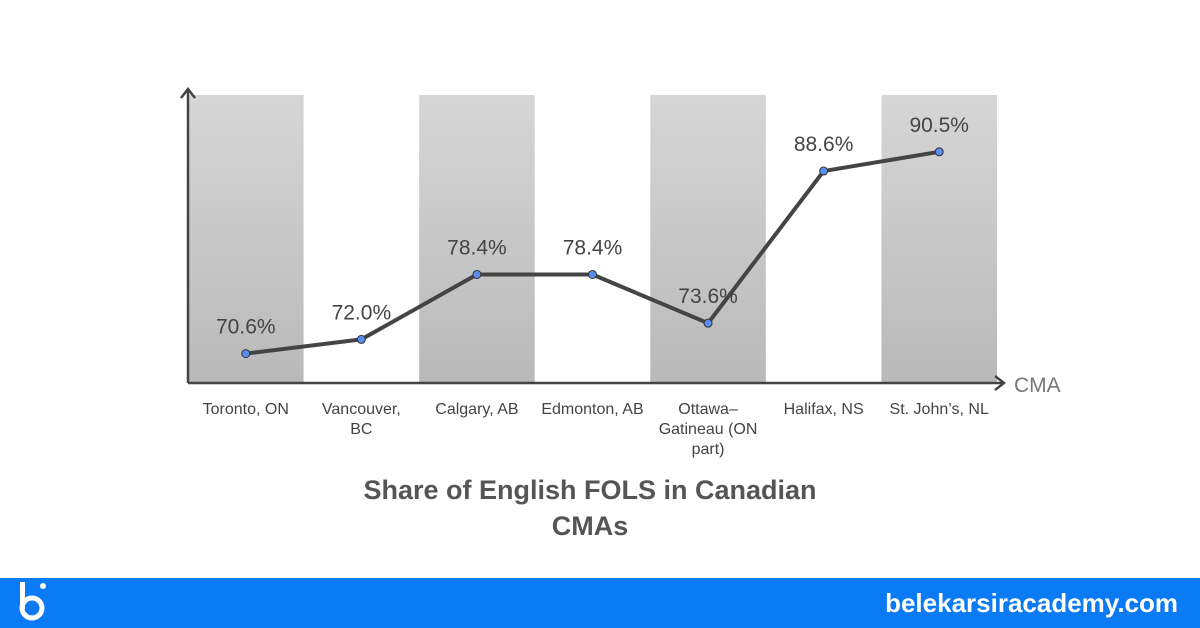 The width and height of the screenshot is (1200, 628). Describe the element at coordinates (823, 409) in the screenshot. I see `x-tick-label: Halifax, NS` at that location.